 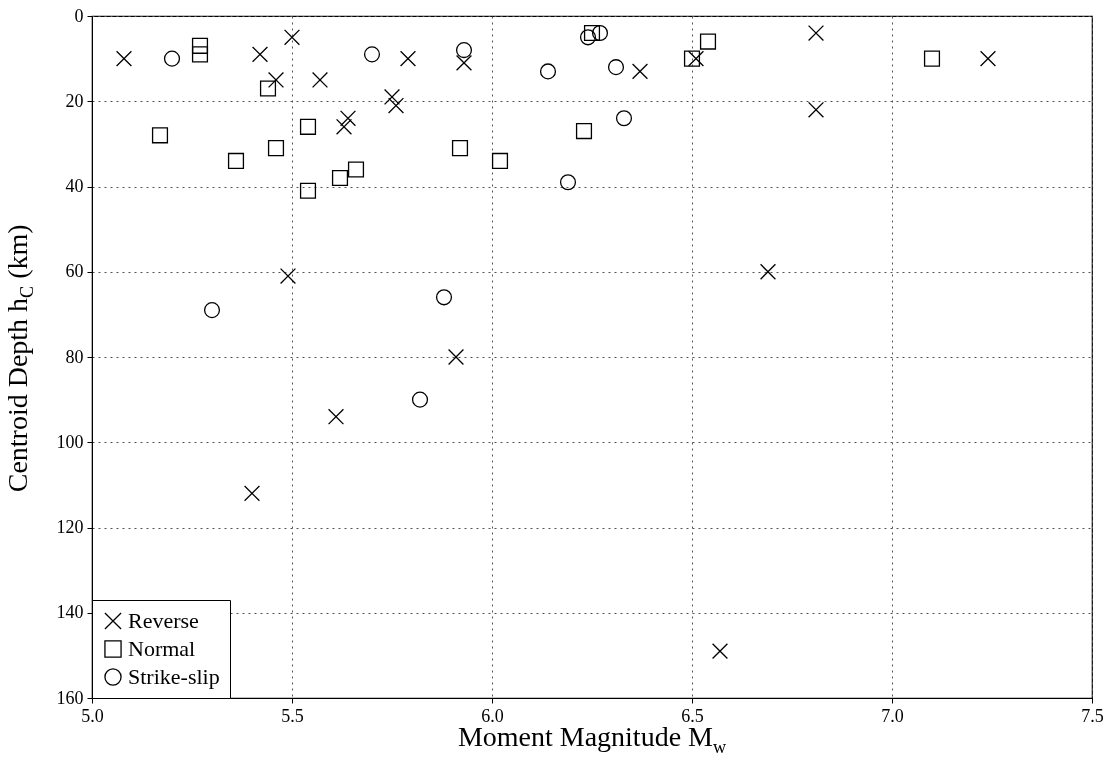 What do you see at coordinates (163, 620) in the screenshot?
I see `legend-label: Reverse` at bounding box center [163, 620].